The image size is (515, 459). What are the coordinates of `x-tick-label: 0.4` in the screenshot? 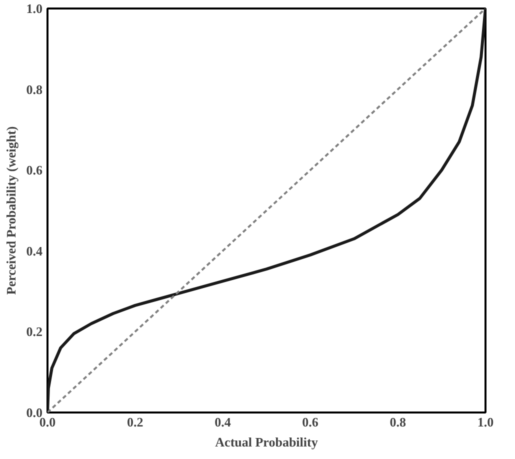 It's located at (223, 422).